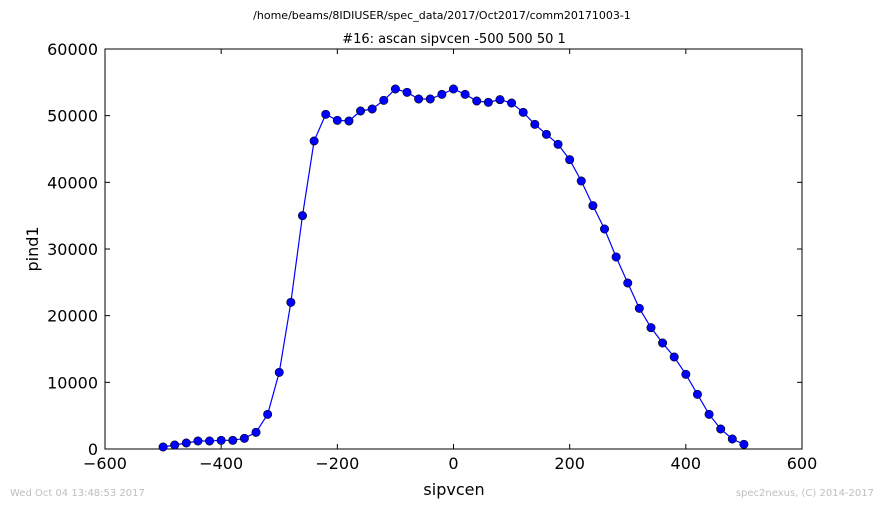  What do you see at coordinates (72, 49) in the screenshot?
I see `y-tick-label: 60000` at bounding box center [72, 49].